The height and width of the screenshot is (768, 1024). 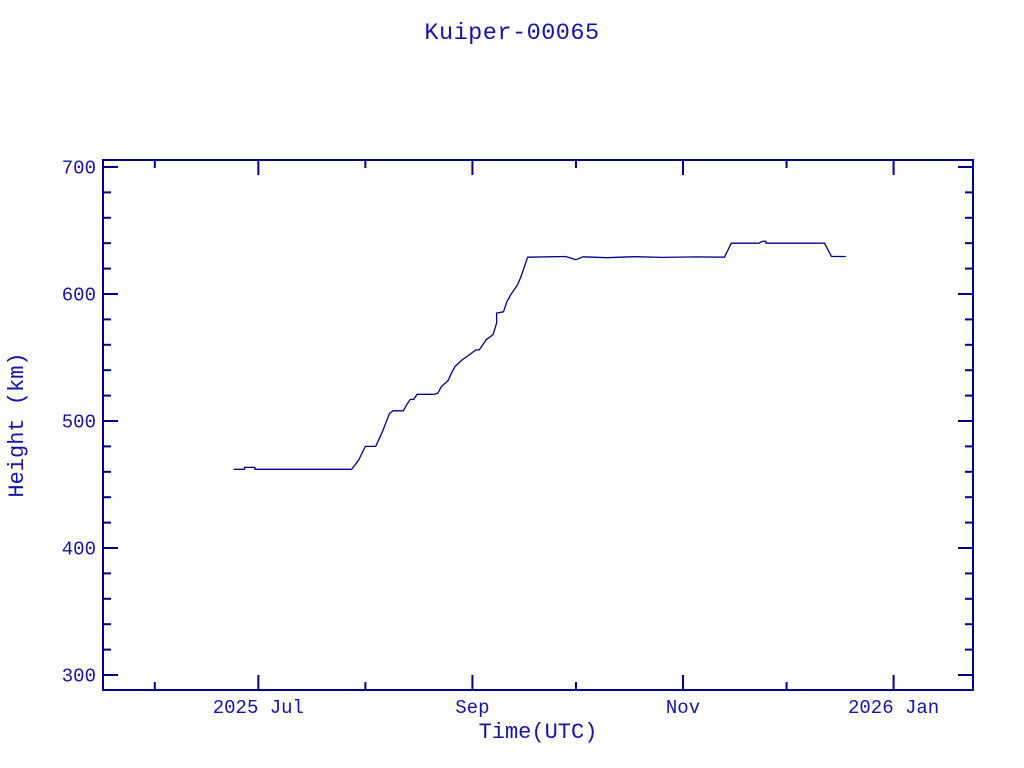 I want to click on x-tick-label: Nov, so click(x=683, y=708).